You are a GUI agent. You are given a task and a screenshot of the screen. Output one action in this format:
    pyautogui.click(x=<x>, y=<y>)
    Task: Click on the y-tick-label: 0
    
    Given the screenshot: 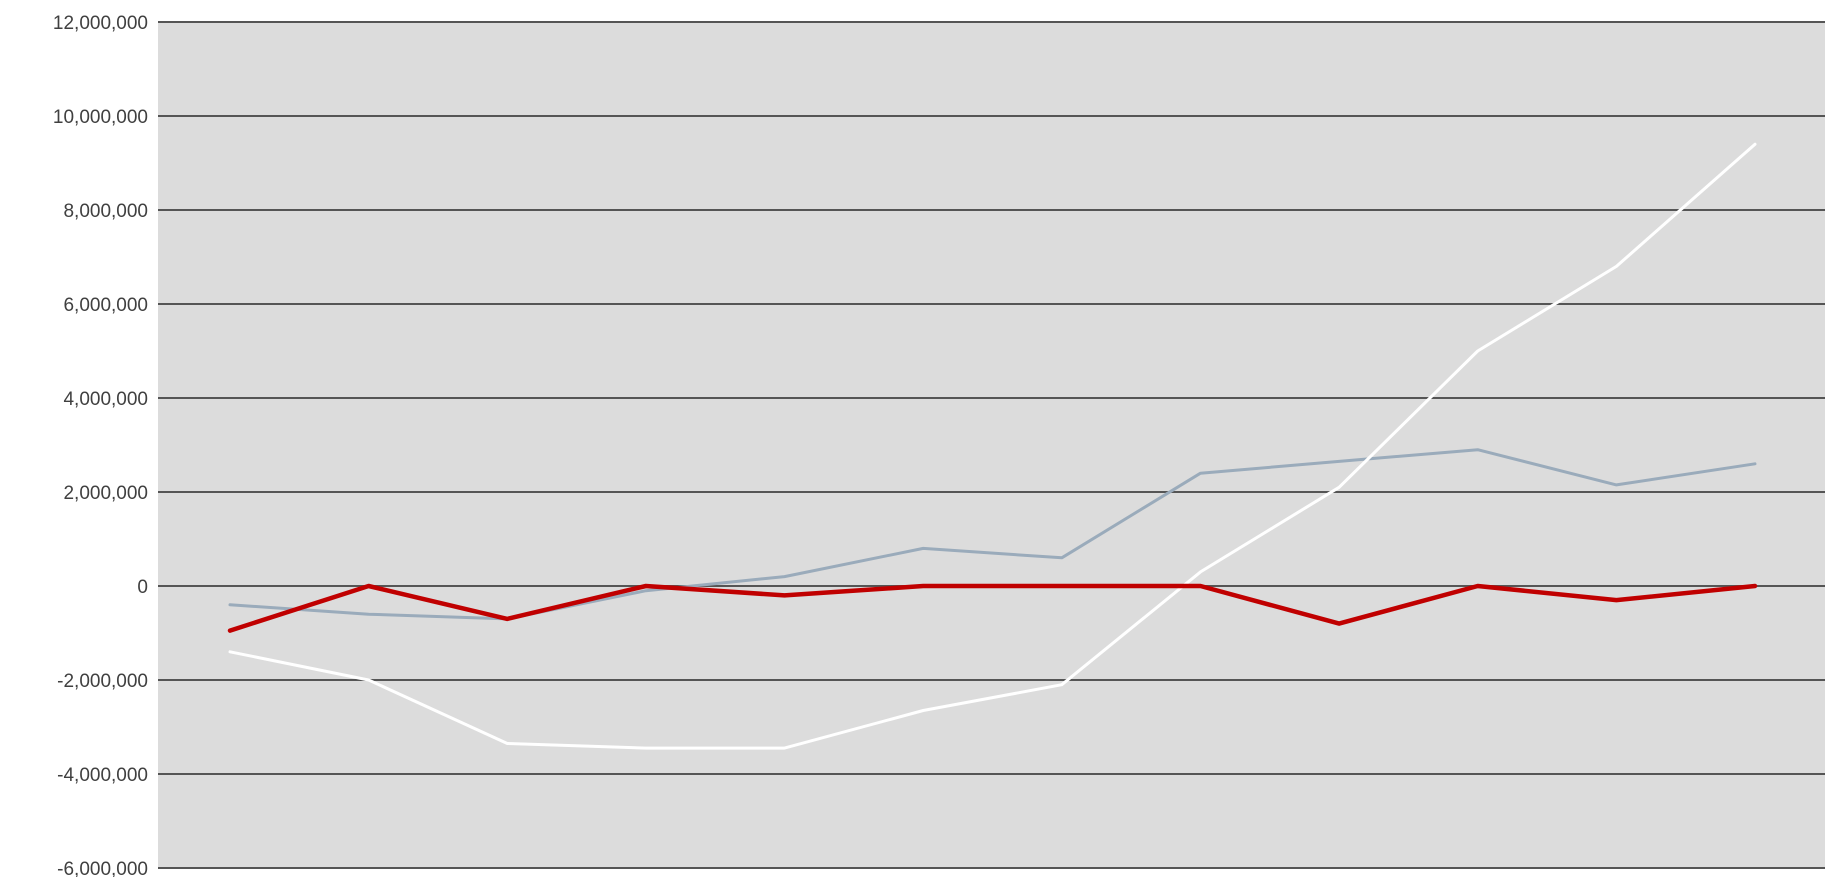 What is the action you would take?
    pyautogui.click(x=142, y=587)
    